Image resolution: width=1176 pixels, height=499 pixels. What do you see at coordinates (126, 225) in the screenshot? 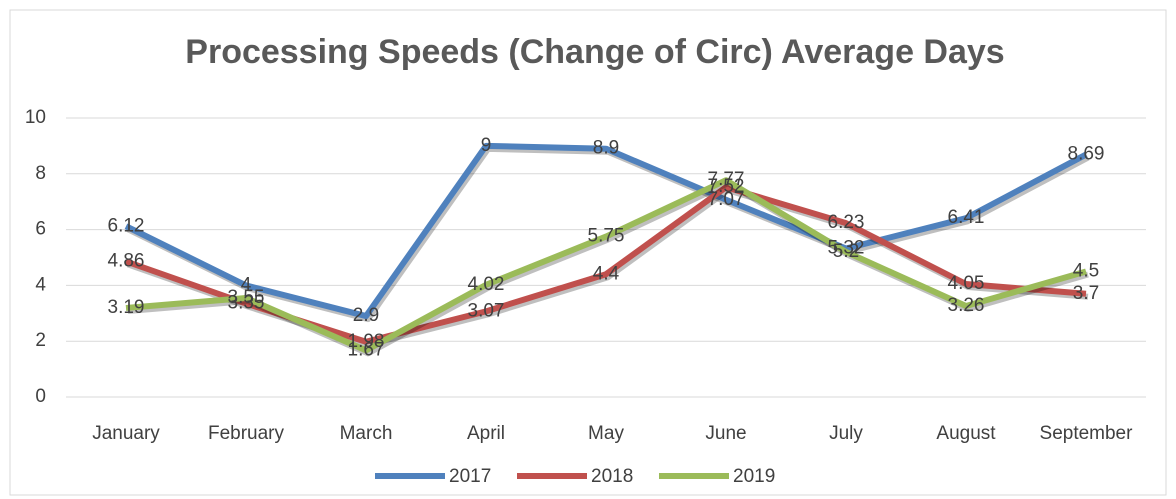
I see `data-label: 6.12` at bounding box center [126, 225].